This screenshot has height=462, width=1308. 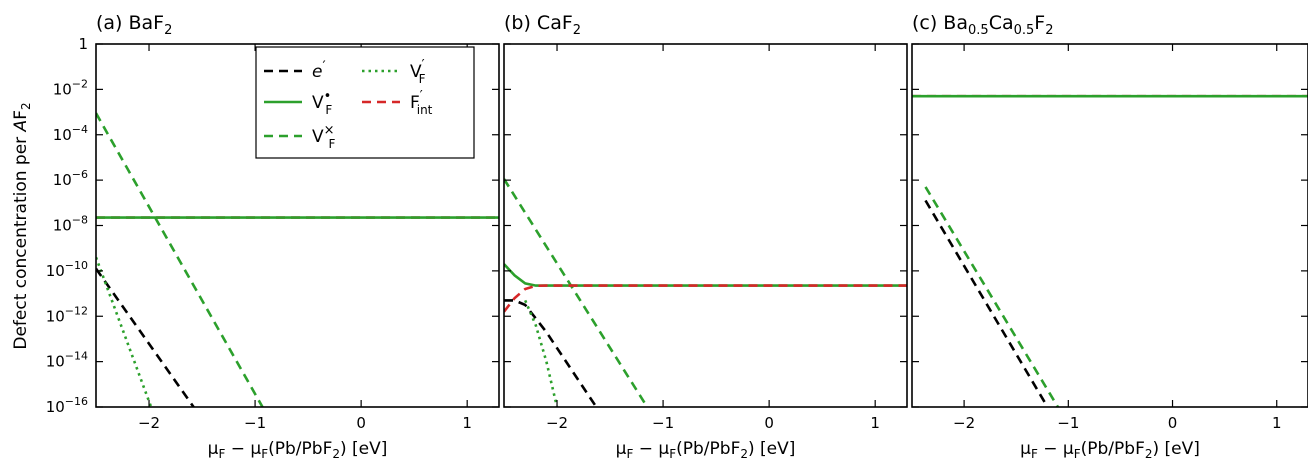 I want to click on y-tick-label: 10⁻⁶, so click(x=70, y=178).